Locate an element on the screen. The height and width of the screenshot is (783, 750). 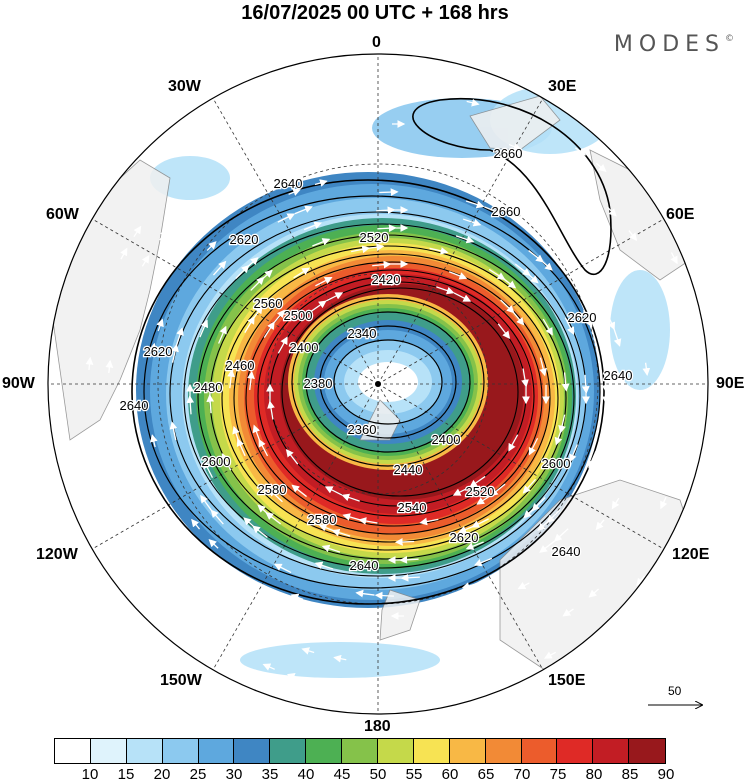
colorbar-tick: 90 is located at coordinates (666, 774).